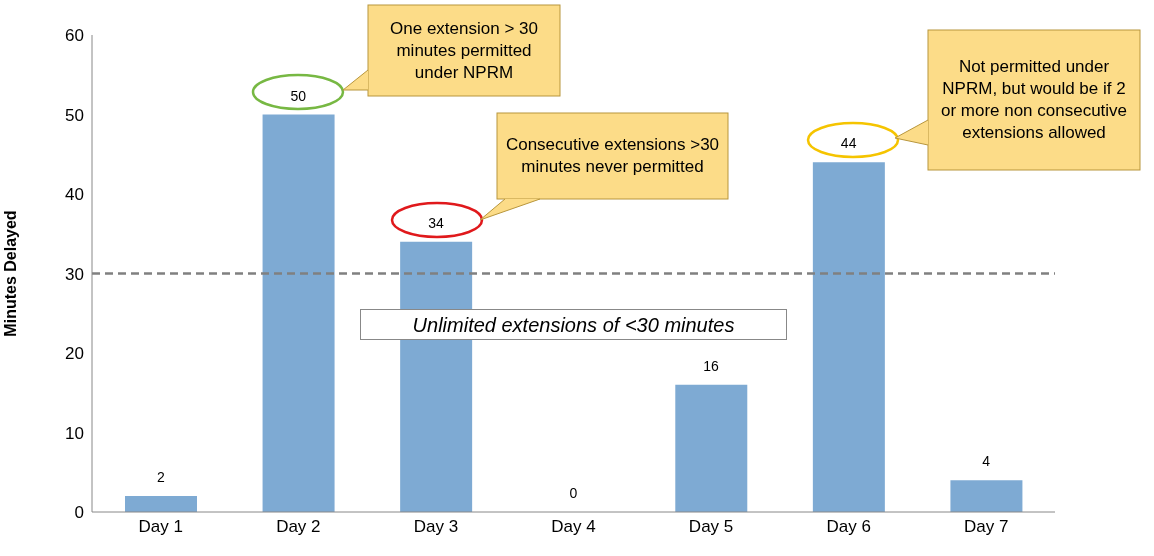  Describe the element at coordinates (74, 36) in the screenshot. I see `y-tick-label: 60` at that location.